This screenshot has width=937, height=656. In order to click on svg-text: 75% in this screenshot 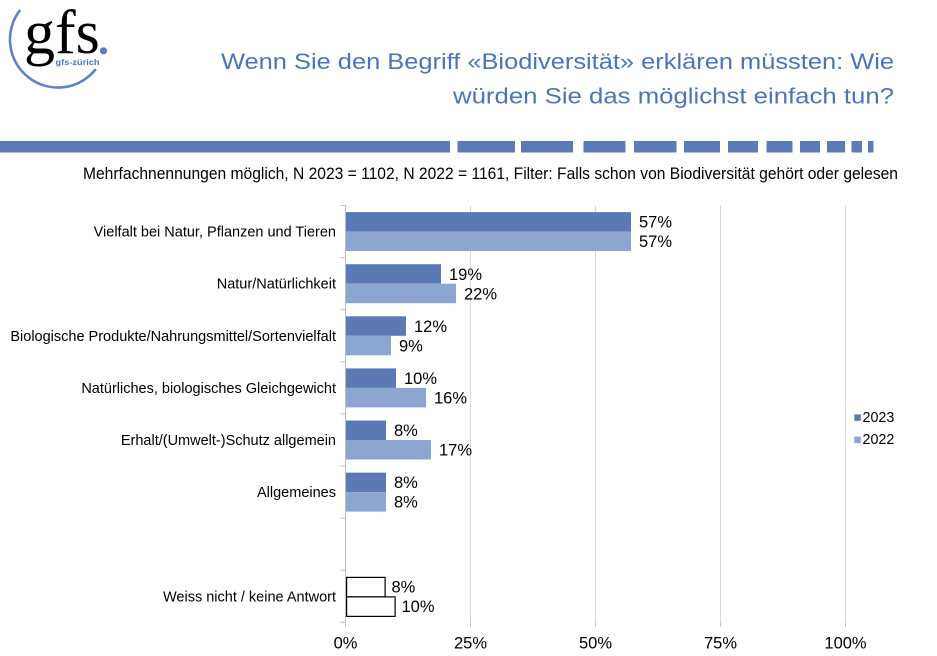, I will do `click(720, 644)`.